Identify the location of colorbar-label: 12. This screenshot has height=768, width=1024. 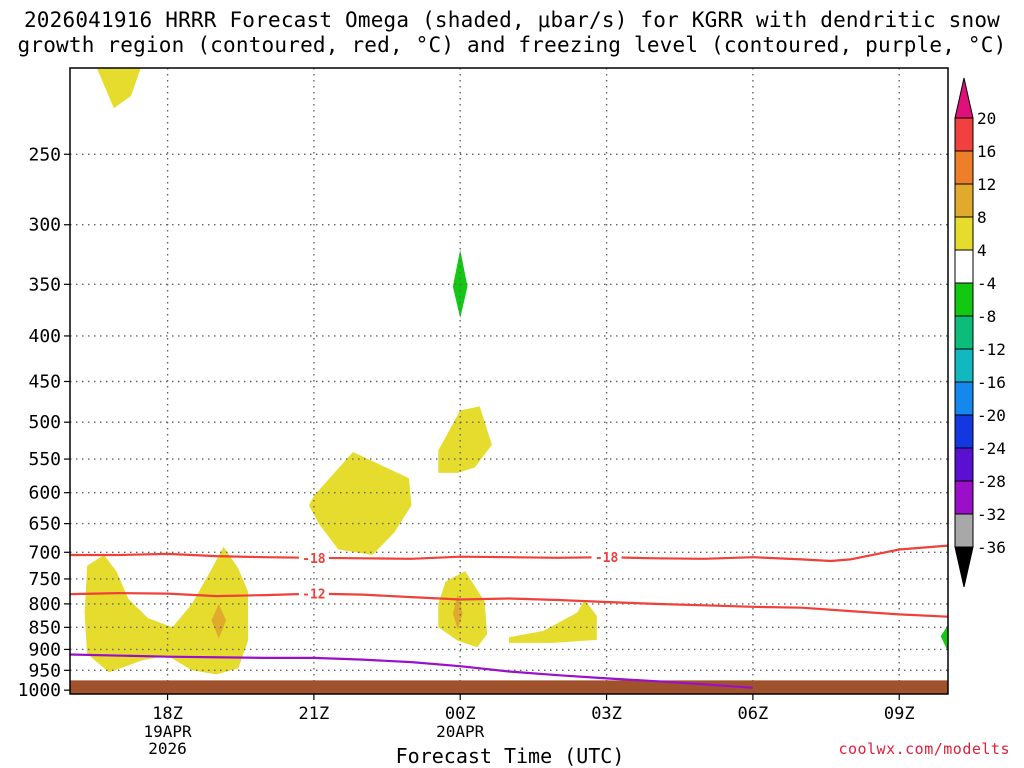
(986, 184).